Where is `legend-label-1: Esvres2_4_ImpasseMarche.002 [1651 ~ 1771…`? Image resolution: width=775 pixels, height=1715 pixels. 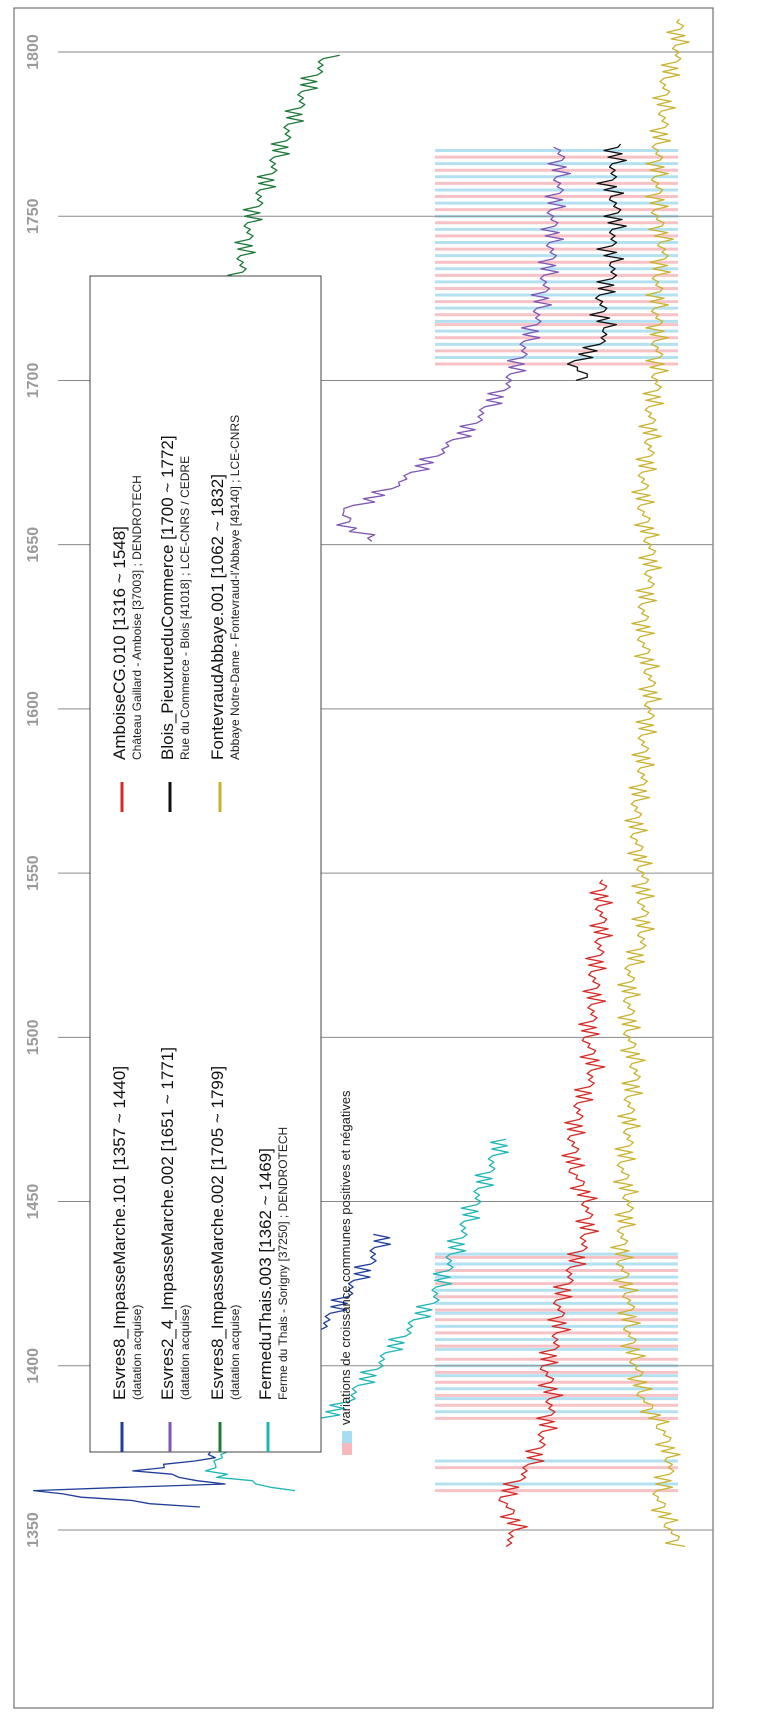 legend-label-1: Esvres2_4_ImpasseMarche.002 [1651 ~ 1771… is located at coordinates (167, 1223).